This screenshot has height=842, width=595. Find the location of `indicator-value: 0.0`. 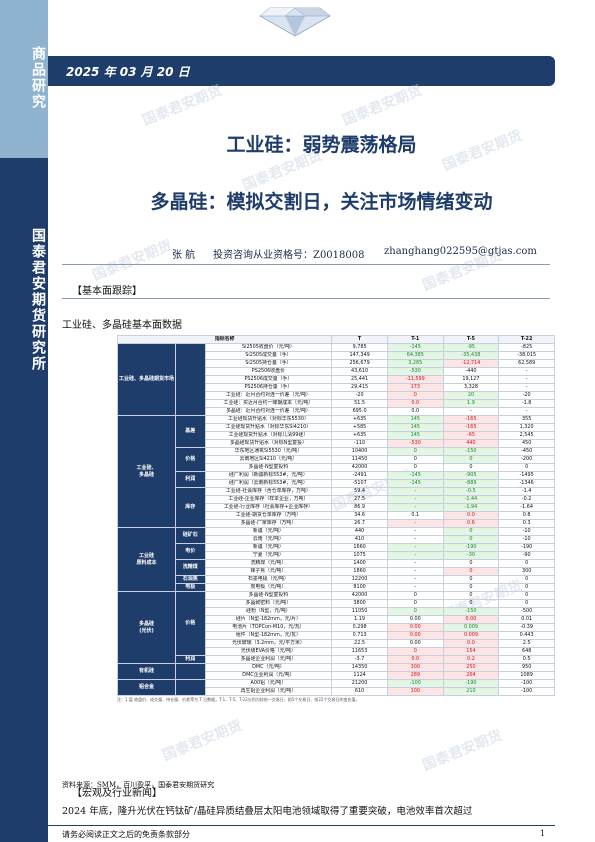

indicator-value: 0.0 is located at coordinates (415, 403).